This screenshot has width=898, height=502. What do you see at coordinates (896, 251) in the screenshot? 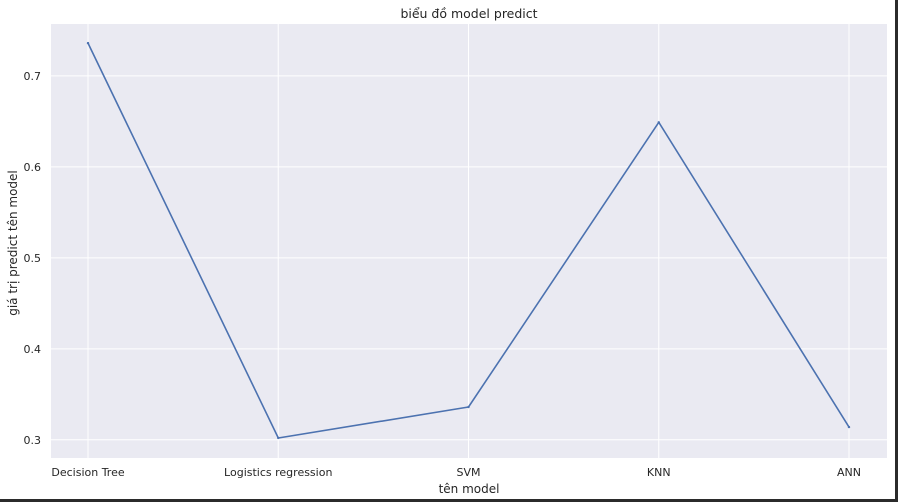
I see `window-edge-right` at bounding box center [896, 251].